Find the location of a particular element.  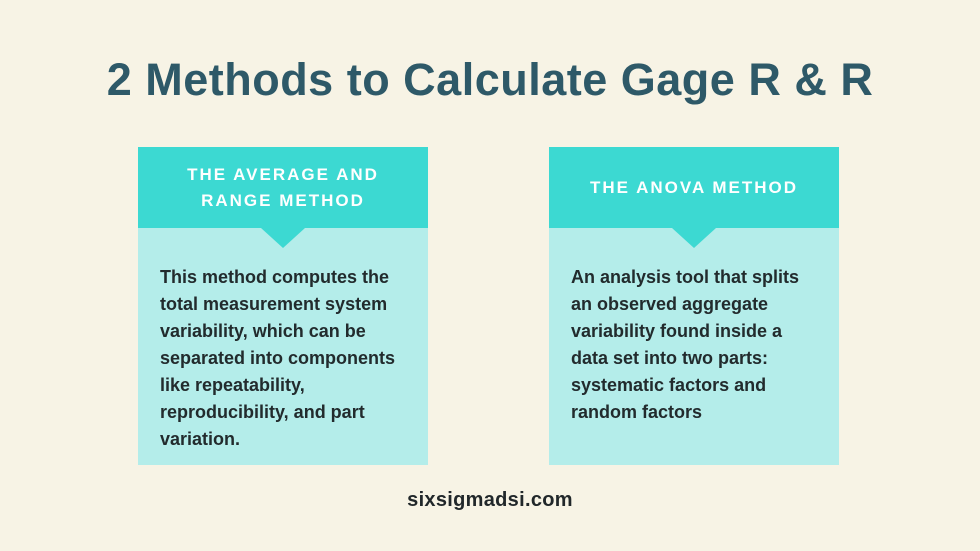

footer-site-url: sixsigmadsi.com is located at coordinates (490, 500).